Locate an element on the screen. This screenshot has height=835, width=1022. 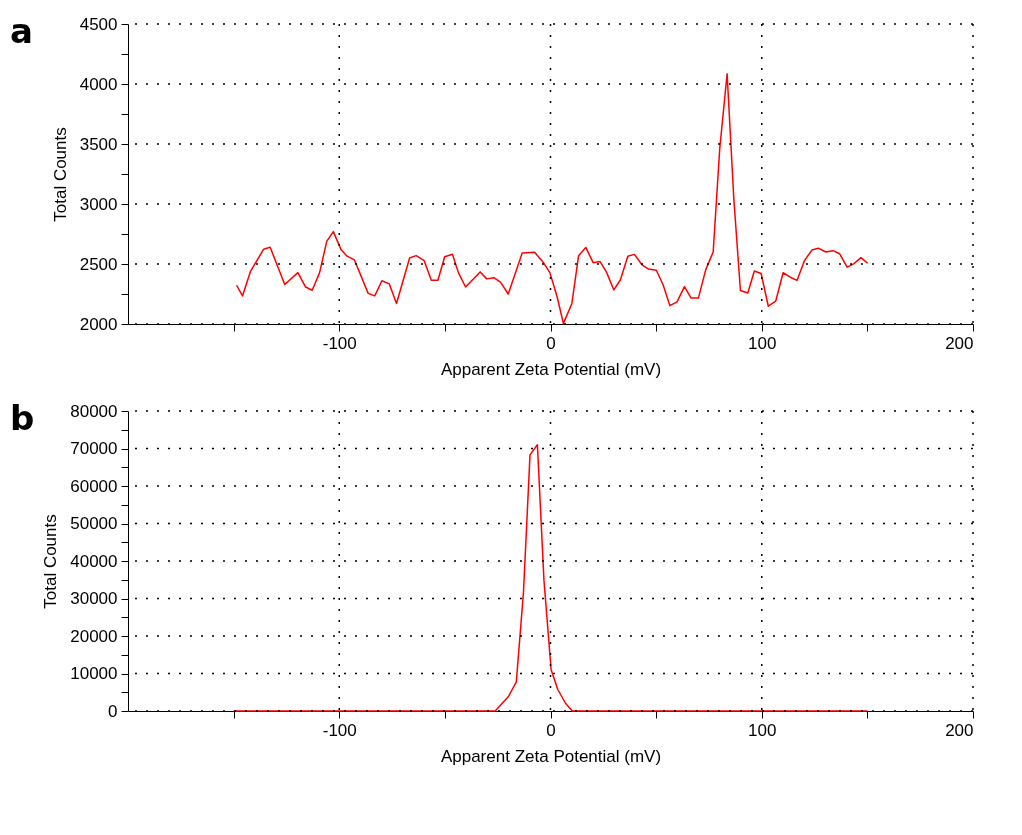
y-tick-label: 80000 is located at coordinates (94, 411).